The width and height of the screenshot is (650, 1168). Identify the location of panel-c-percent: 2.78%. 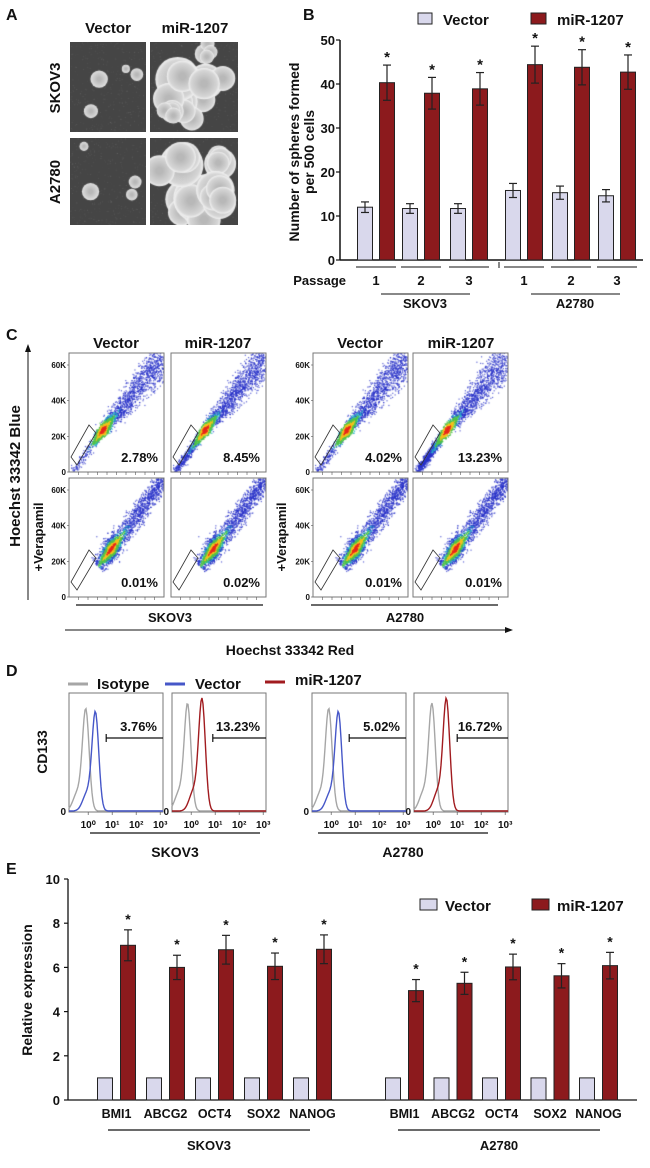
(139, 457).